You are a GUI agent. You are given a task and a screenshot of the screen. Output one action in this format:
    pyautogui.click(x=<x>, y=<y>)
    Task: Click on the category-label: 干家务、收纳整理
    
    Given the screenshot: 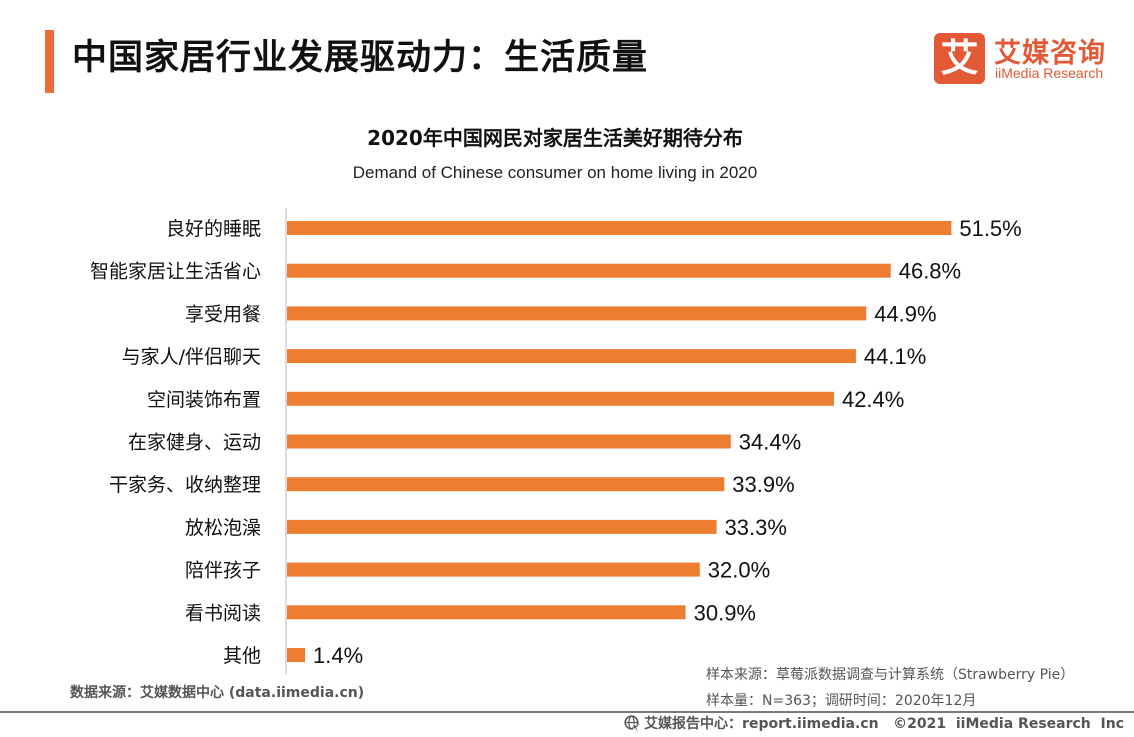 What is the action you would take?
    pyautogui.click(x=185, y=485)
    